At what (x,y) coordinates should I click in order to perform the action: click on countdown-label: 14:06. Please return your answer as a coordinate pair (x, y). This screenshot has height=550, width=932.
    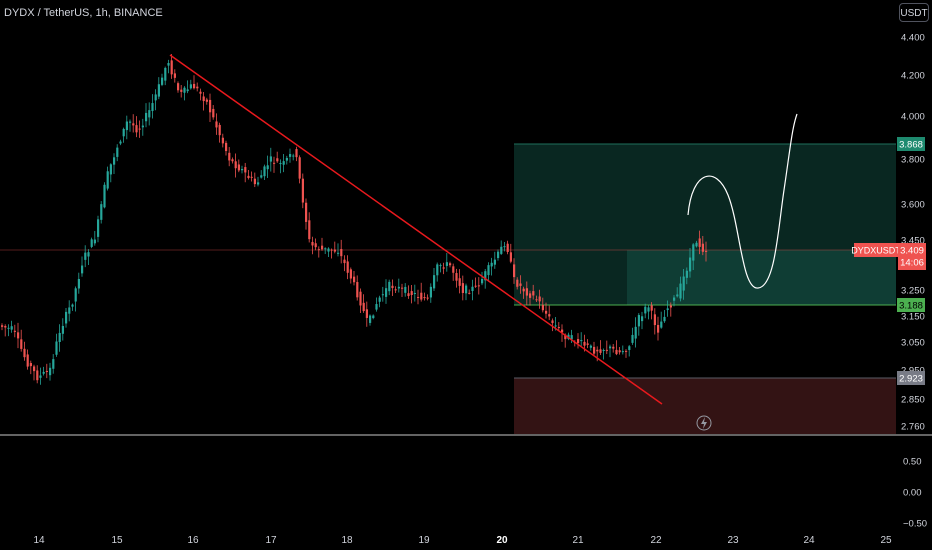
    Looking at the image, I should click on (912, 263).